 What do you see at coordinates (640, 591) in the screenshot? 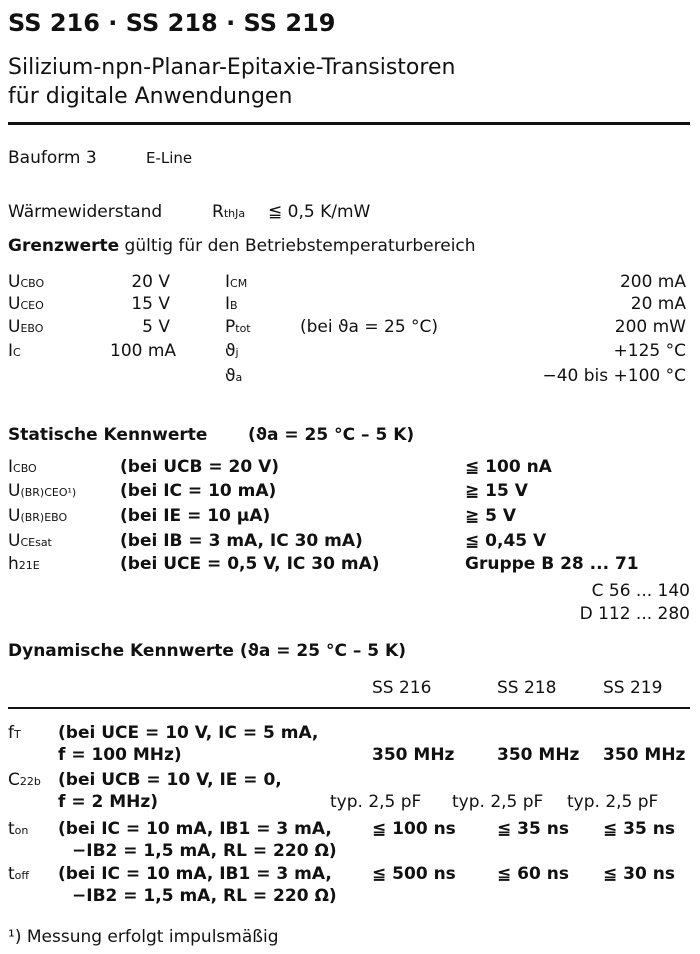
I see `gruppe-c: C 56 ... 140` at bounding box center [640, 591].